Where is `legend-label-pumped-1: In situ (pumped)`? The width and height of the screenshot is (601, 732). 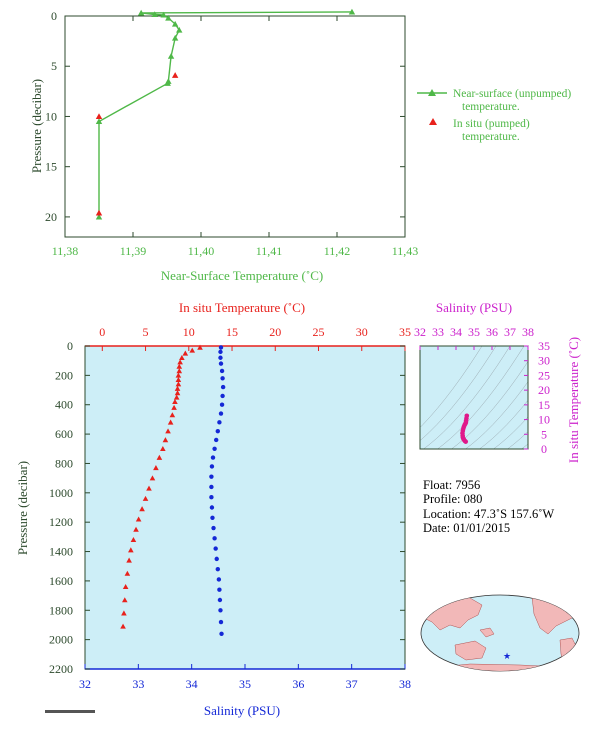
legend-label-pumped-1: In situ (pumped) is located at coordinates (491, 124).